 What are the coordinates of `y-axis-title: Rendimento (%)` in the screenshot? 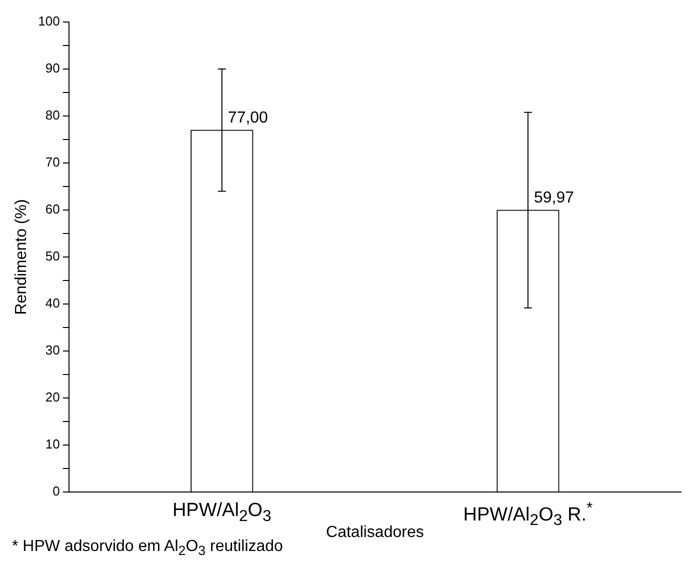 It's located at (21, 257).